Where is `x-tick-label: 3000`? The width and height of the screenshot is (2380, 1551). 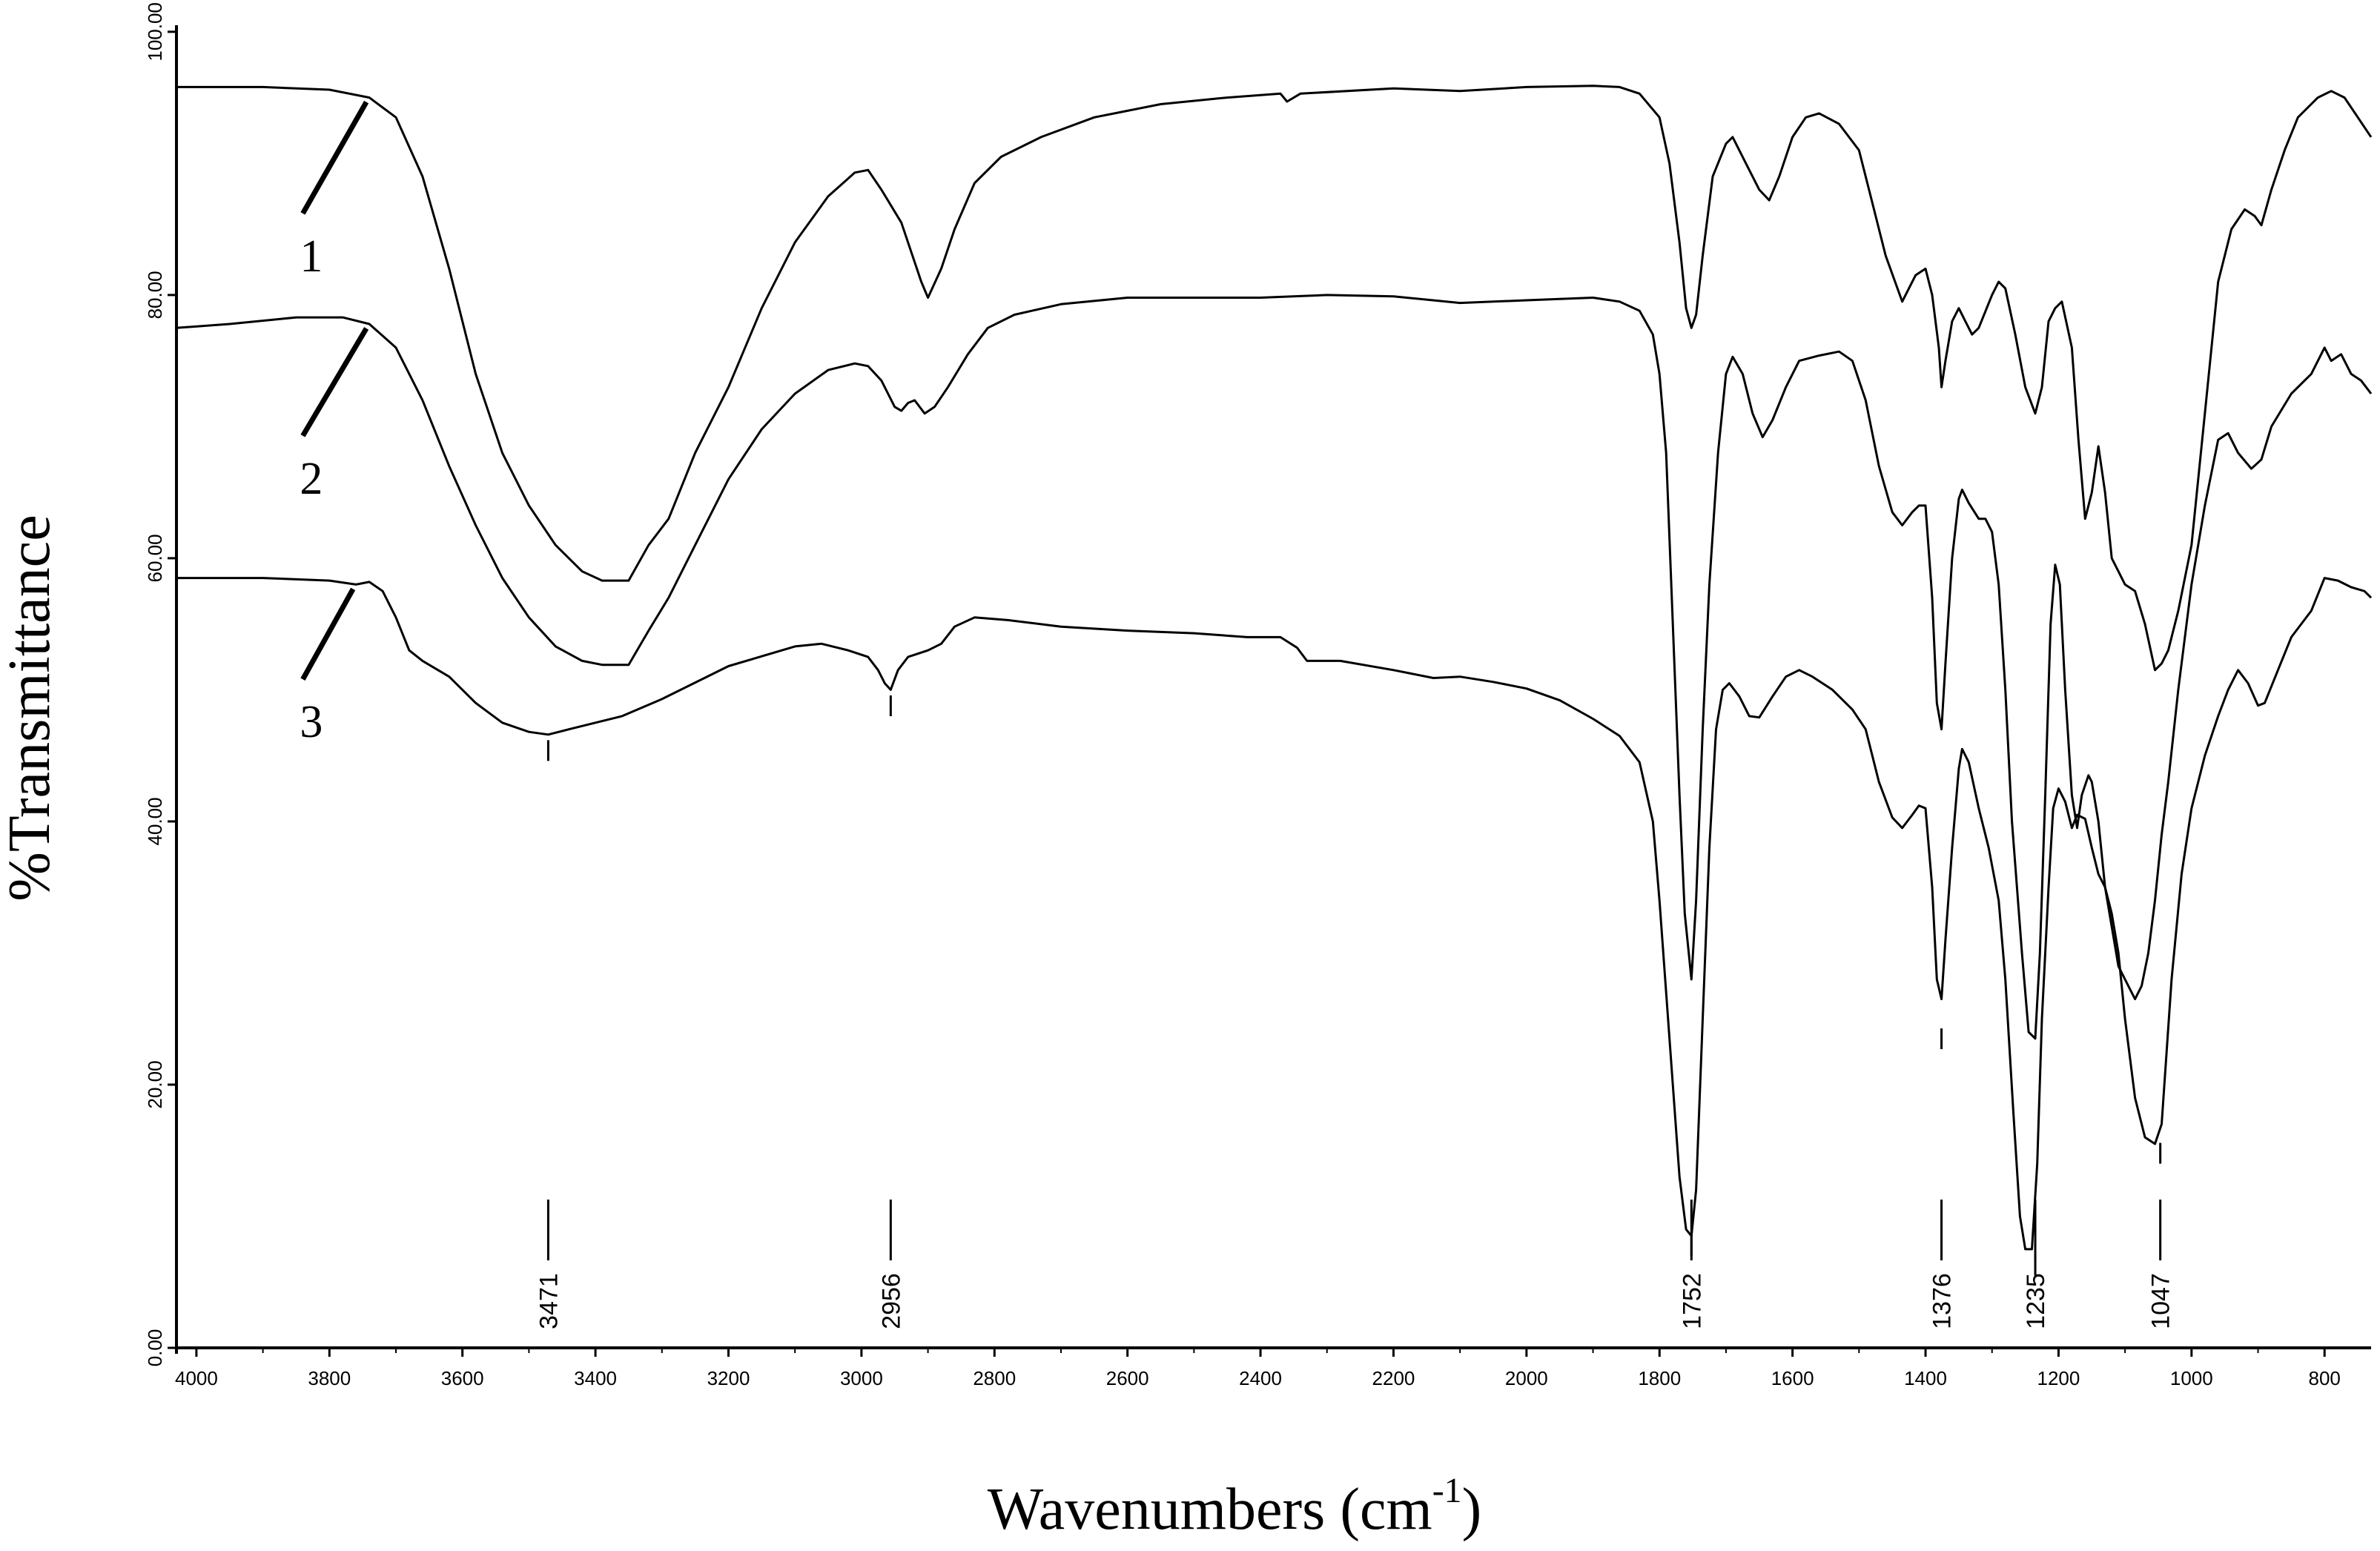
x-tick-label: 3000 is located at coordinates (861, 1378).